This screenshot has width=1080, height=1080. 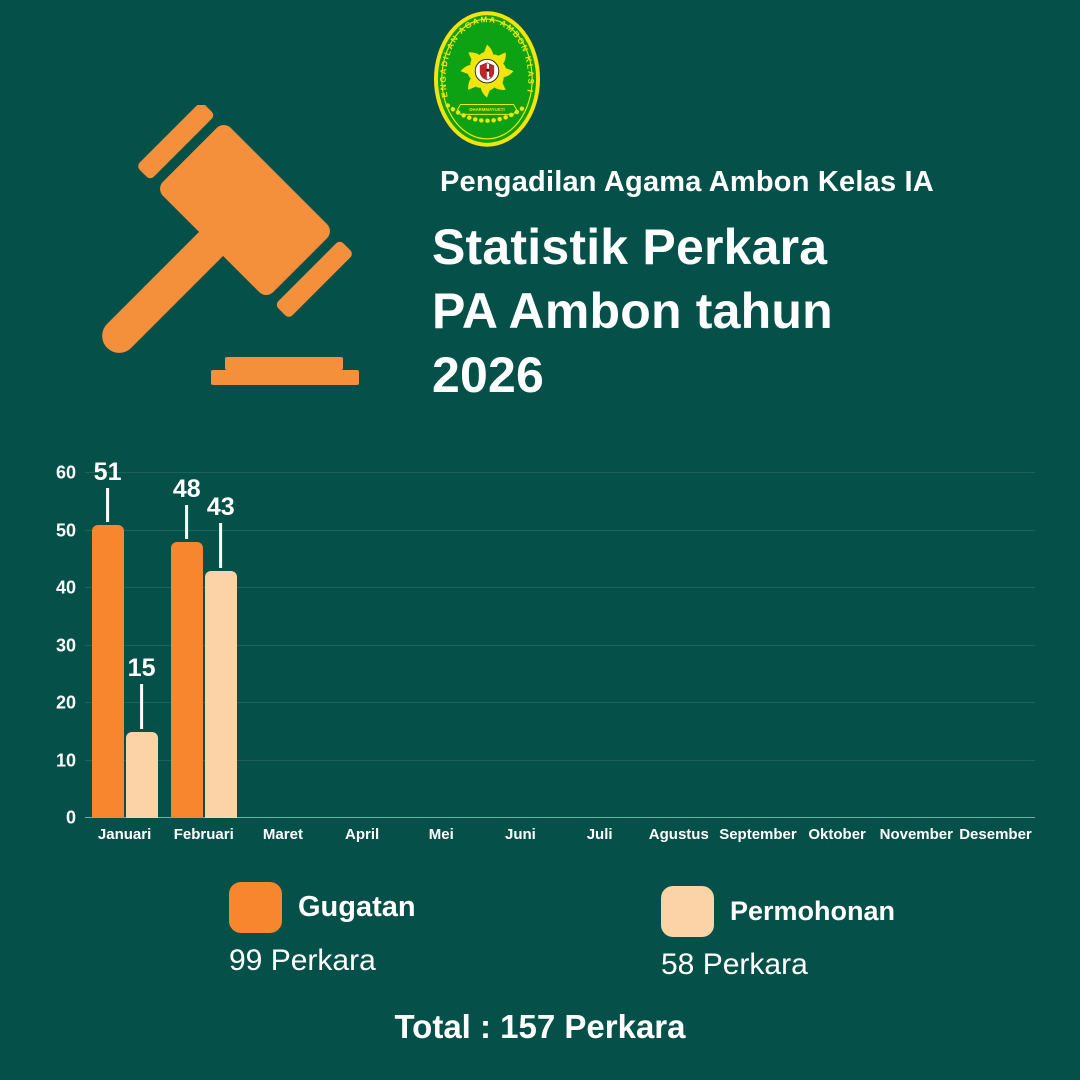 What do you see at coordinates (65, 645) in the screenshot?
I see `y-tick-label-30: 30` at bounding box center [65, 645].